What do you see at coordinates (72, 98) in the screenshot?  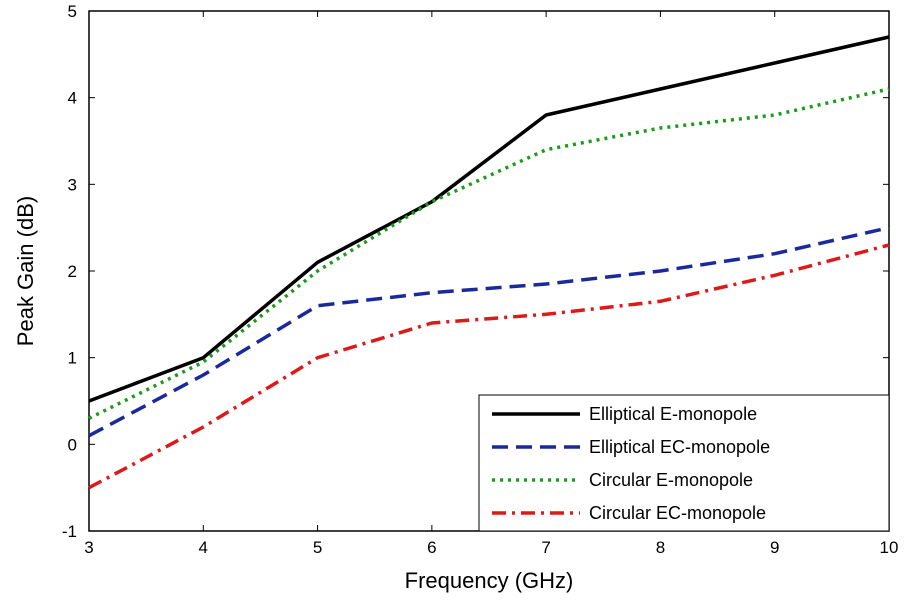 I see `y-tick-label: 4` at bounding box center [72, 98].